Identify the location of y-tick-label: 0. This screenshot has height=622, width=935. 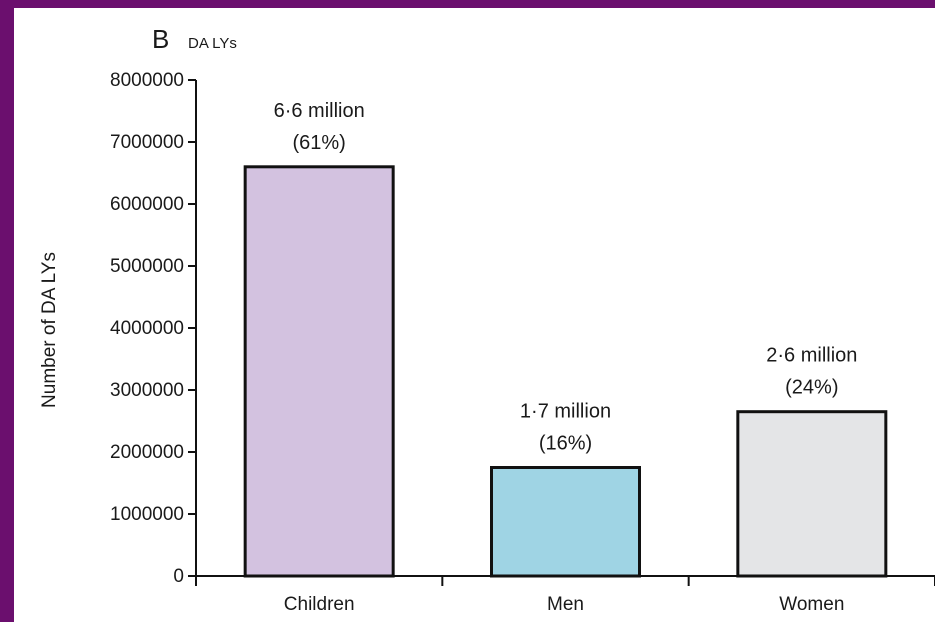
(178, 576).